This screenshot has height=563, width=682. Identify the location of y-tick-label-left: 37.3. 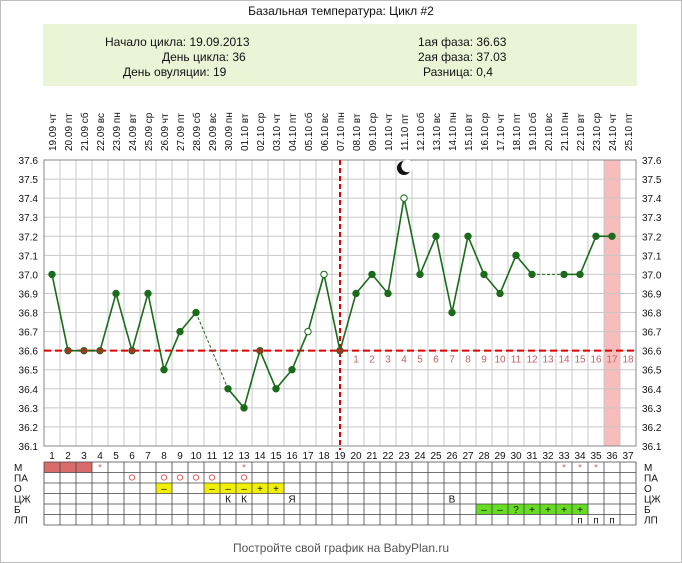
(29, 218).